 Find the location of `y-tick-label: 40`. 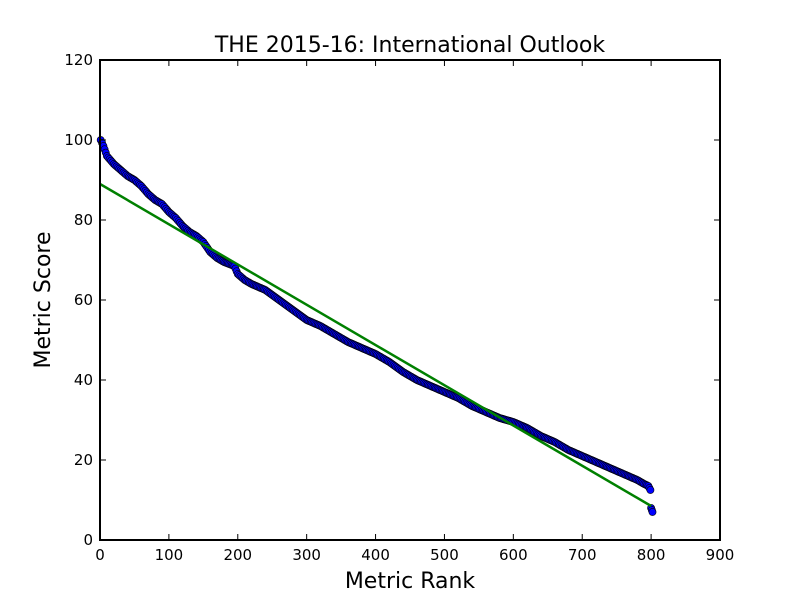

y-tick-label: 40 is located at coordinates (83, 380).